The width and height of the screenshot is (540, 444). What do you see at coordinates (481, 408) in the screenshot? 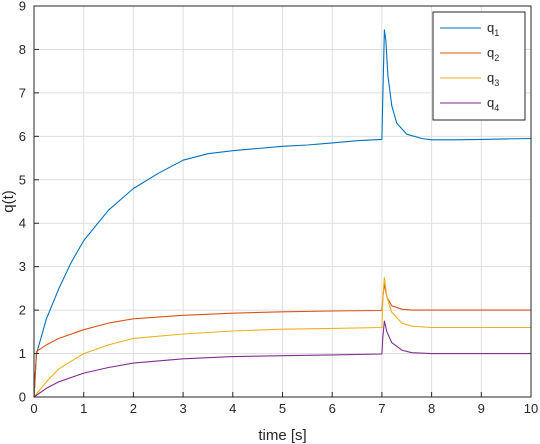
I see `x-tick-label: 9` at bounding box center [481, 408].